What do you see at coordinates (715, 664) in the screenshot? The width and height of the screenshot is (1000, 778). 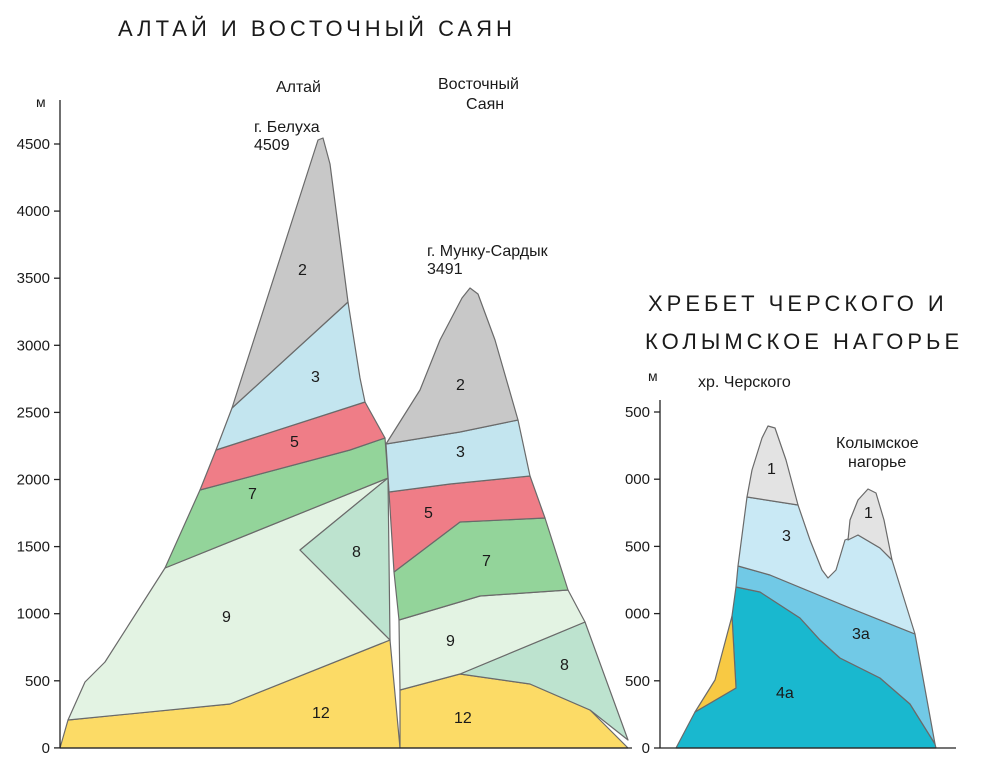 I see `zone-orange` at bounding box center [715, 664].